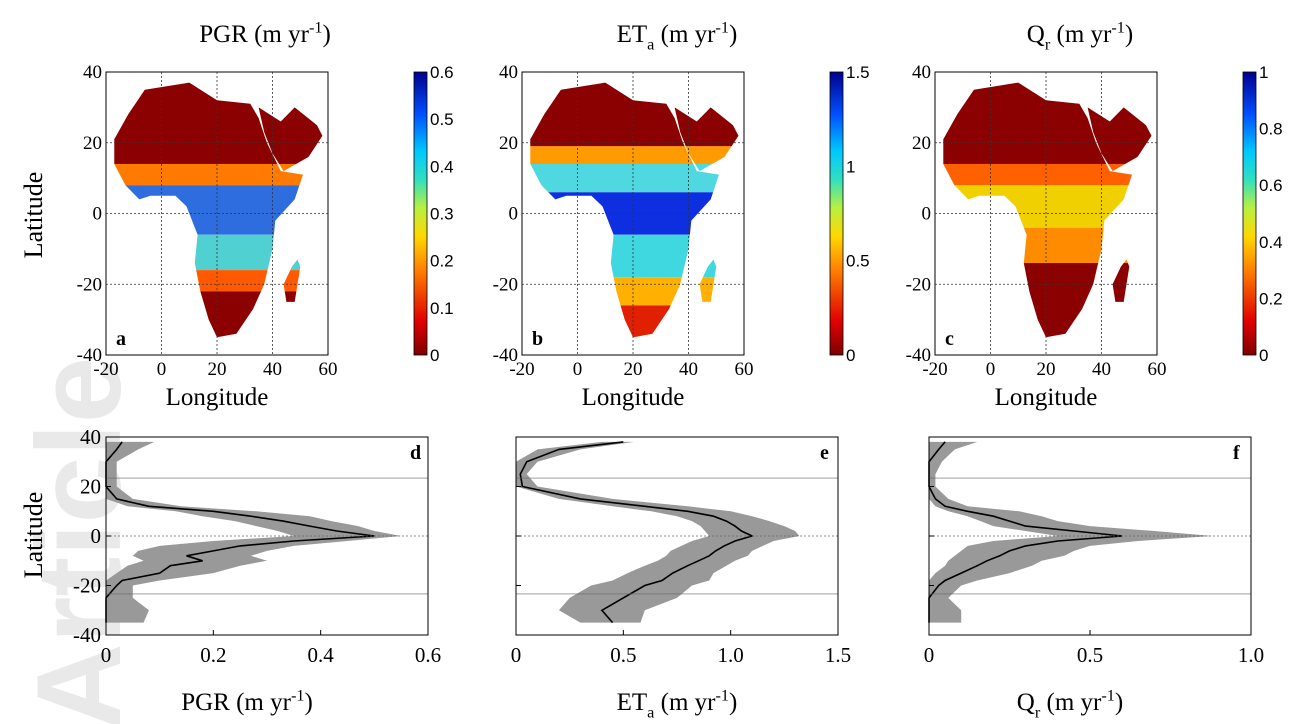  Describe the element at coordinates (681, 236) in the screenshot. I see `map-panel-b: -20 0 20 40 6040200-20-40Longitudeb1.510.50` at that location.